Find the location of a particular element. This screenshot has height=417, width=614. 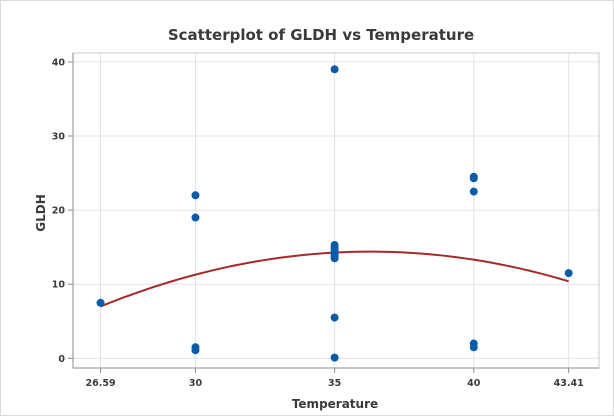

y-tick-label: 20 is located at coordinates (59, 211).